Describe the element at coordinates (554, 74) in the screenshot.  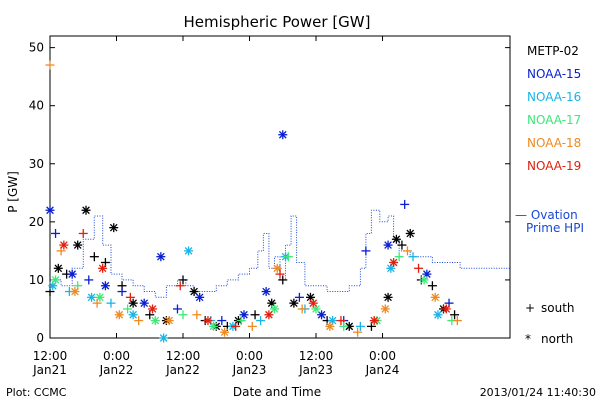
I see `legend-entry-noaa-15: NOAA-15` at that location.